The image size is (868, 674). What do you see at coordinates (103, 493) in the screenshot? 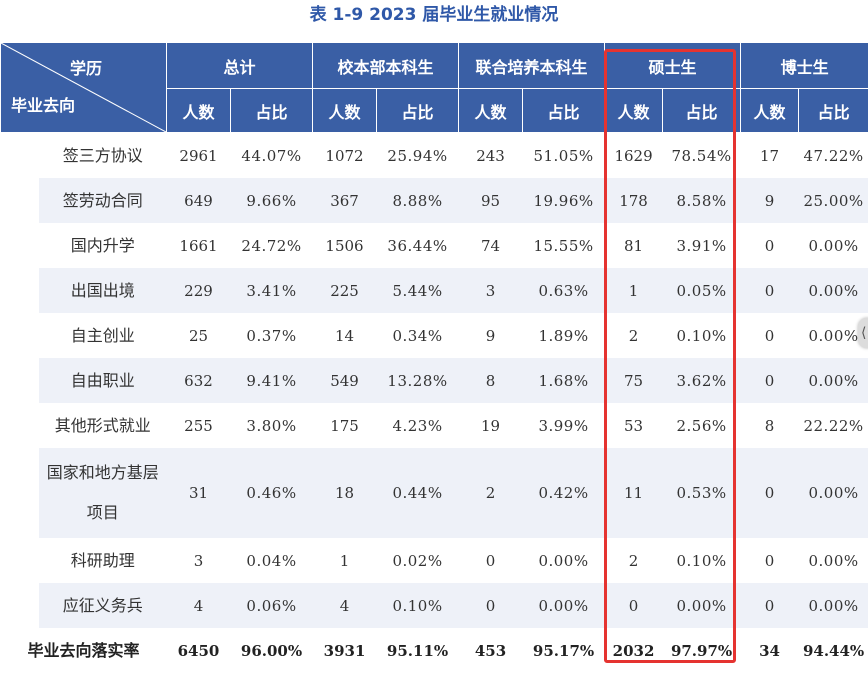
I see `row-label: 国家和地方基层项目` at bounding box center [103, 493].